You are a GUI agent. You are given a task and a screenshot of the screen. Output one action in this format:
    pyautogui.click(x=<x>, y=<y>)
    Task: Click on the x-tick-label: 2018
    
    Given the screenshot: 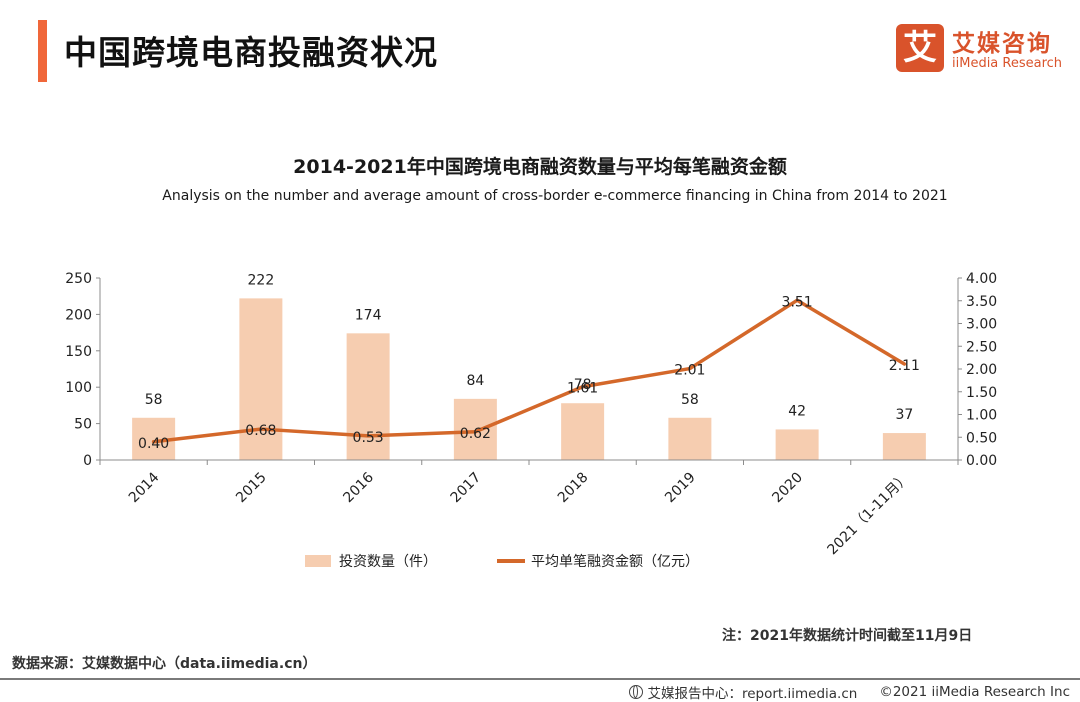 What is the action you would take?
    pyautogui.click(x=573, y=488)
    